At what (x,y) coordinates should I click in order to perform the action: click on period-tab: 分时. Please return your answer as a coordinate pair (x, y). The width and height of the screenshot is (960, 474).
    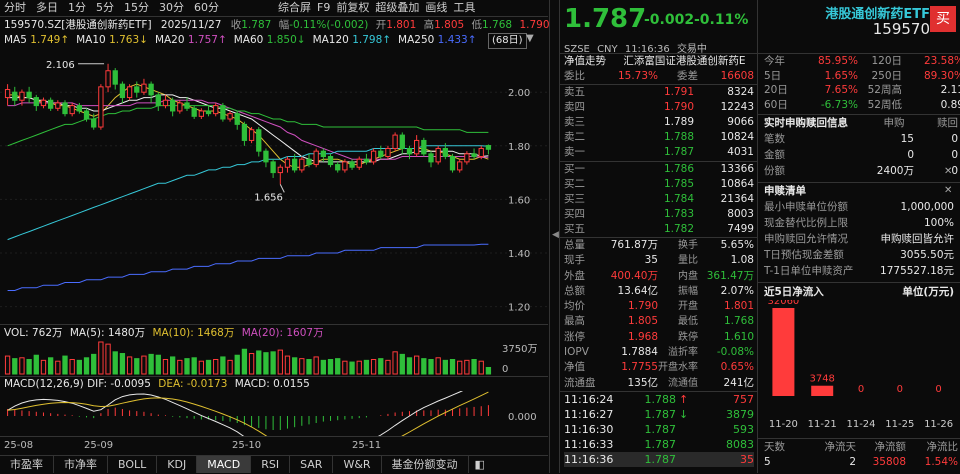
    Looking at the image, I should click on (15, 7).